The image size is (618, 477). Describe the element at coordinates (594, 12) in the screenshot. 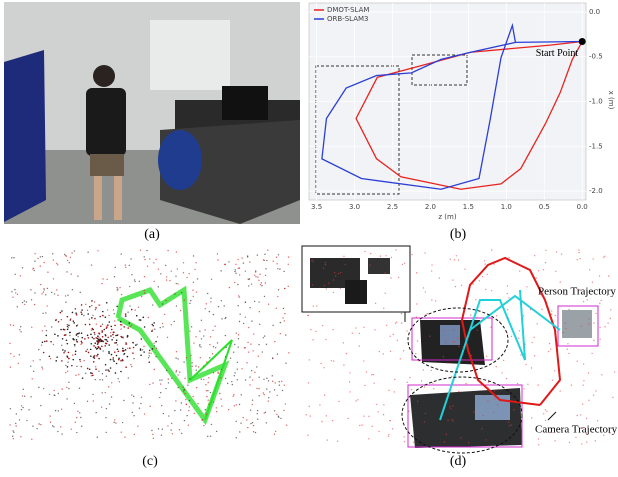

I see `y-tick-label: 0.0` at that location.